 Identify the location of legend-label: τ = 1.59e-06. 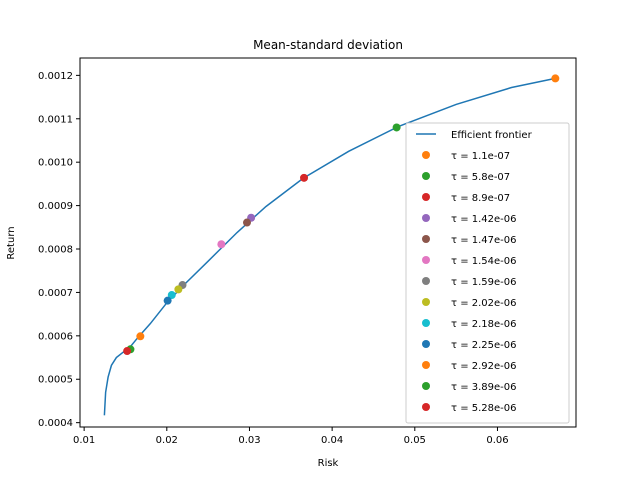
(484, 282).